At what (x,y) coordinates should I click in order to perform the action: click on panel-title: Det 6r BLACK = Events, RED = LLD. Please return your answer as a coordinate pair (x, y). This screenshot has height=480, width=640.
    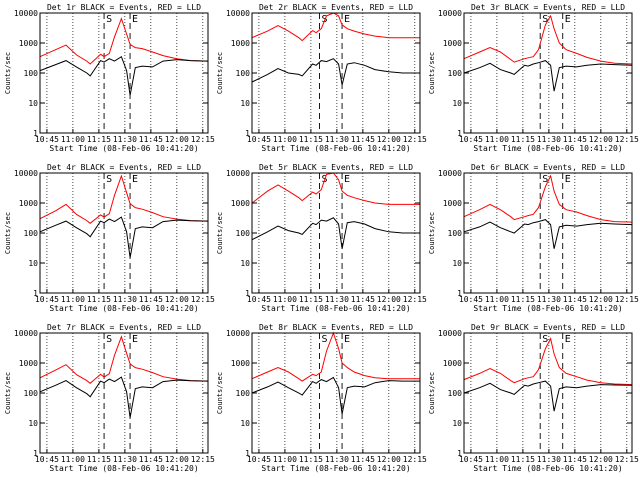
    Looking at the image, I should click on (548, 167).